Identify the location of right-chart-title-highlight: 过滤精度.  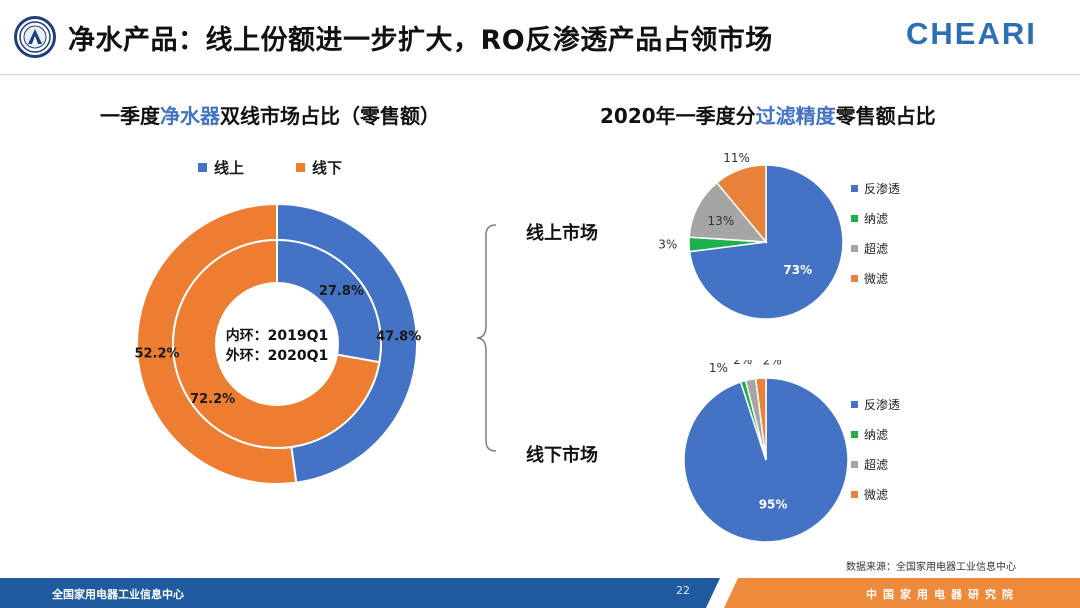
(795, 116).